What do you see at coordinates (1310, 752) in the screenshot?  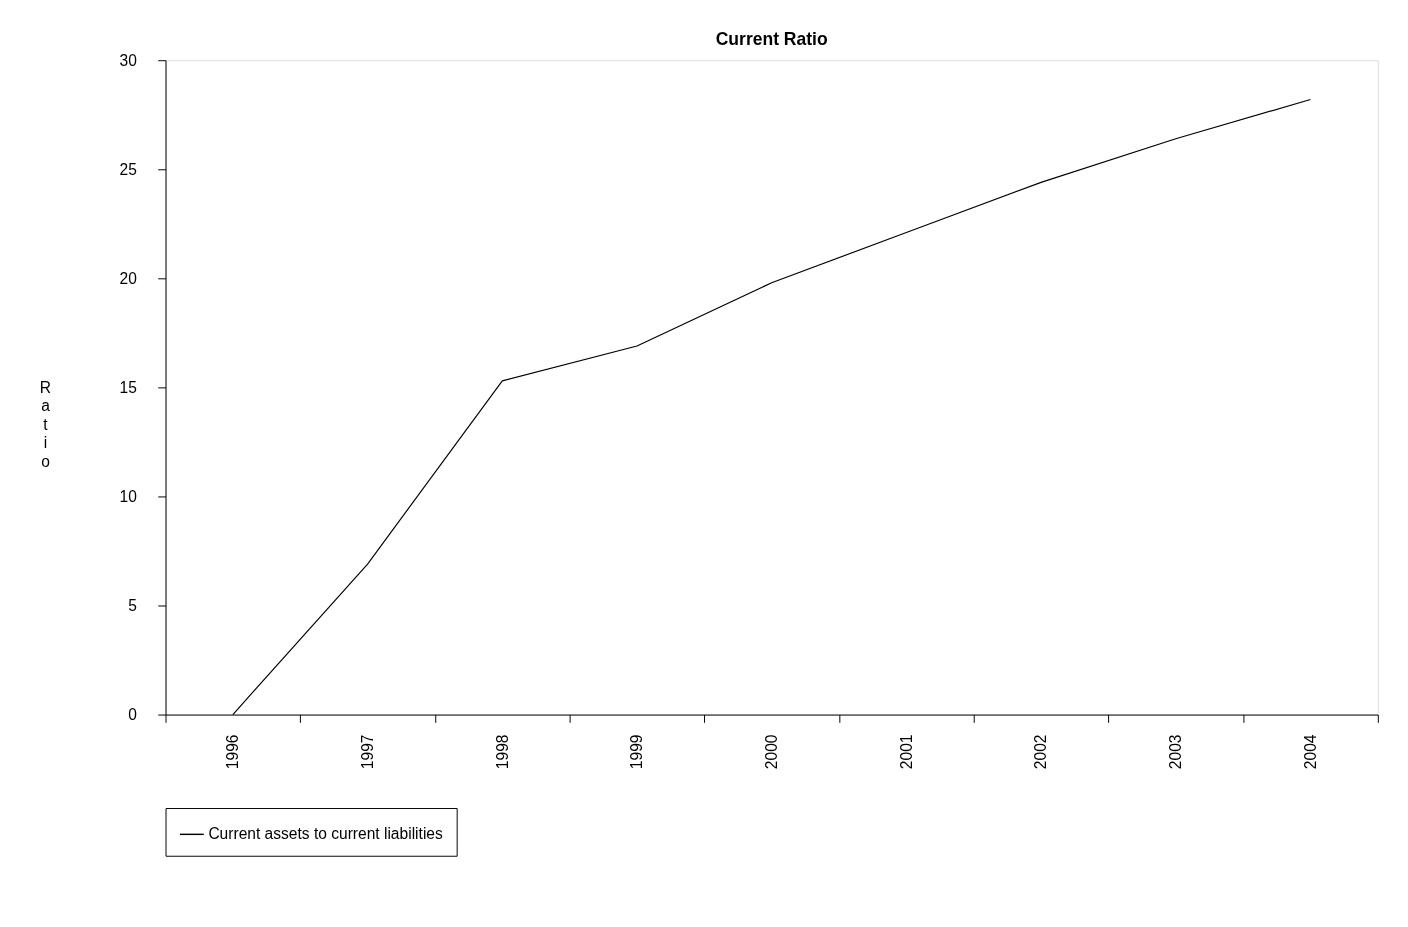 I see `x-tick-label: 2004` at bounding box center [1310, 752].